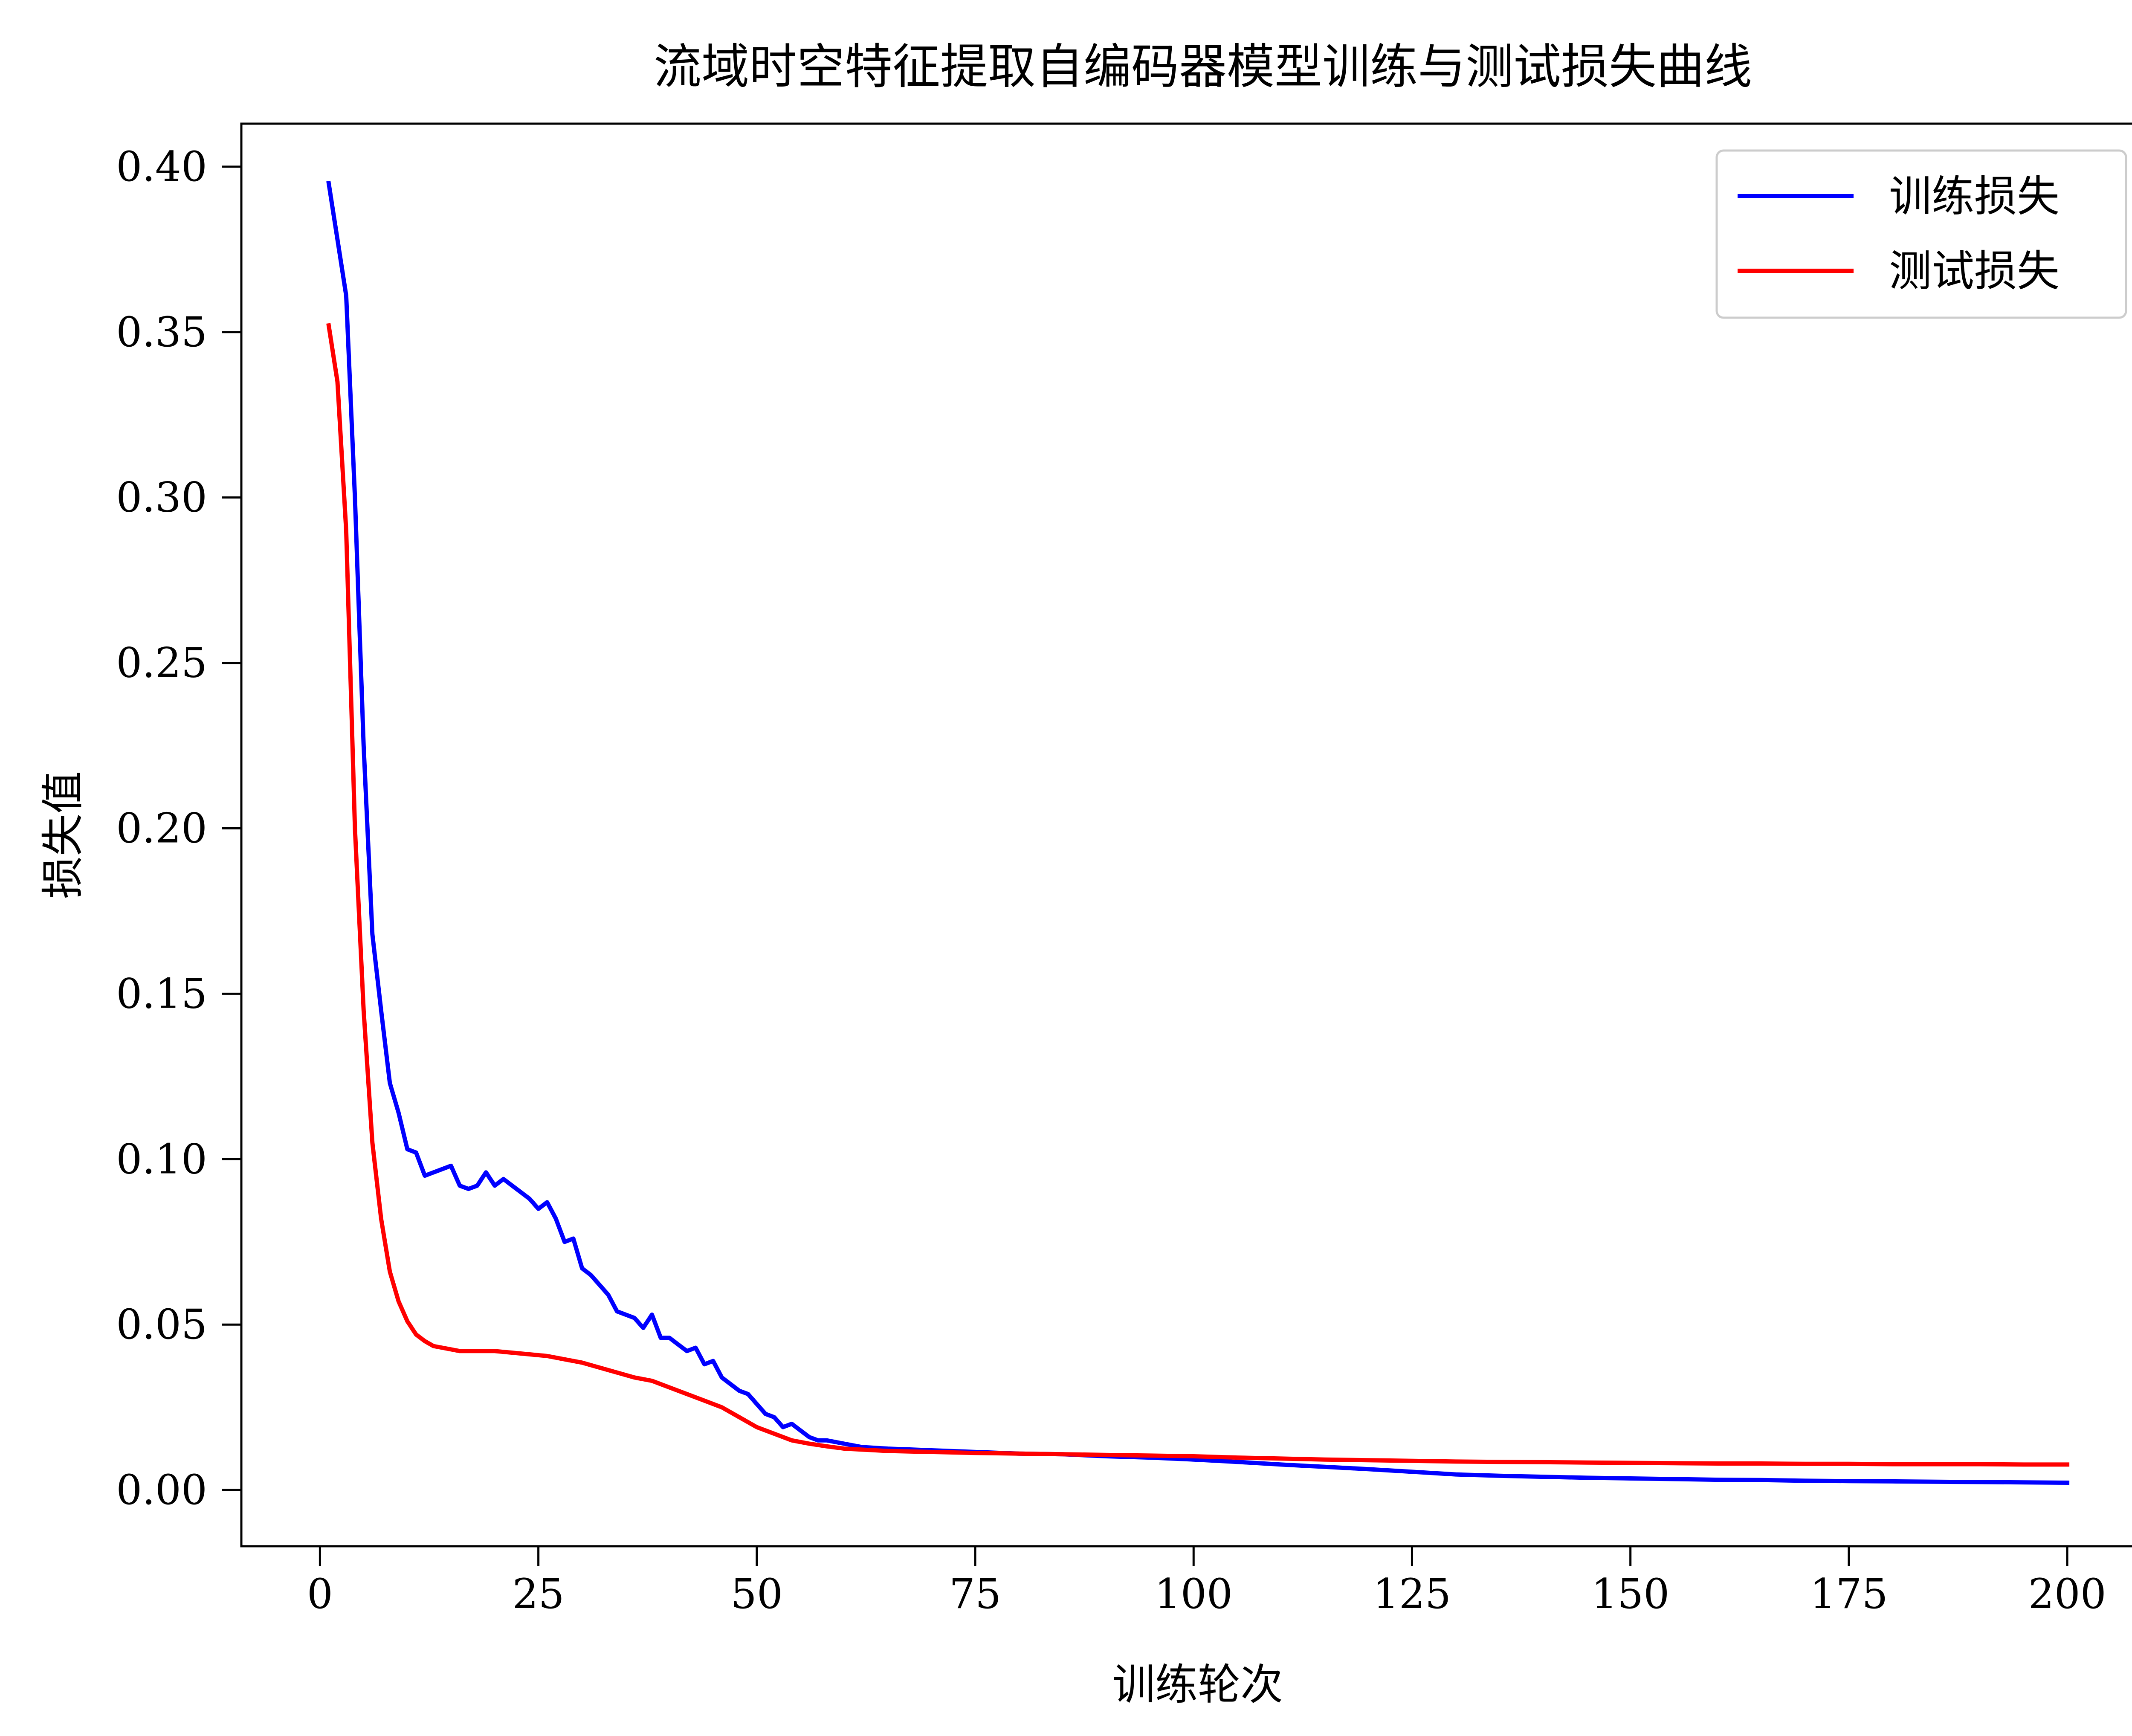  Describe the element at coordinates (975, 1594) in the screenshot. I see `x-tick-label: 75` at that location.